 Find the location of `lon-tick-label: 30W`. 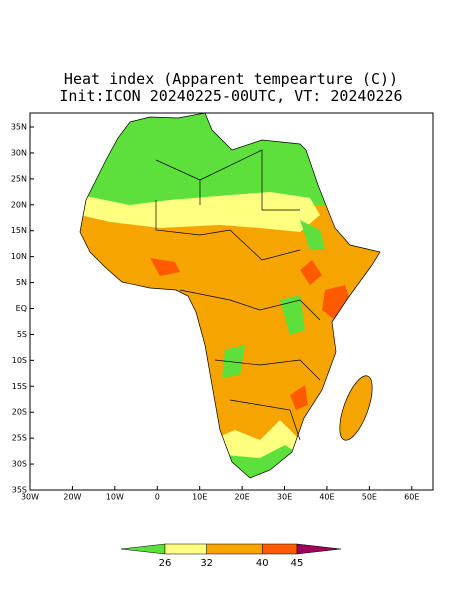

lon-tick-label: 30W is located at coordinates (30, 497).